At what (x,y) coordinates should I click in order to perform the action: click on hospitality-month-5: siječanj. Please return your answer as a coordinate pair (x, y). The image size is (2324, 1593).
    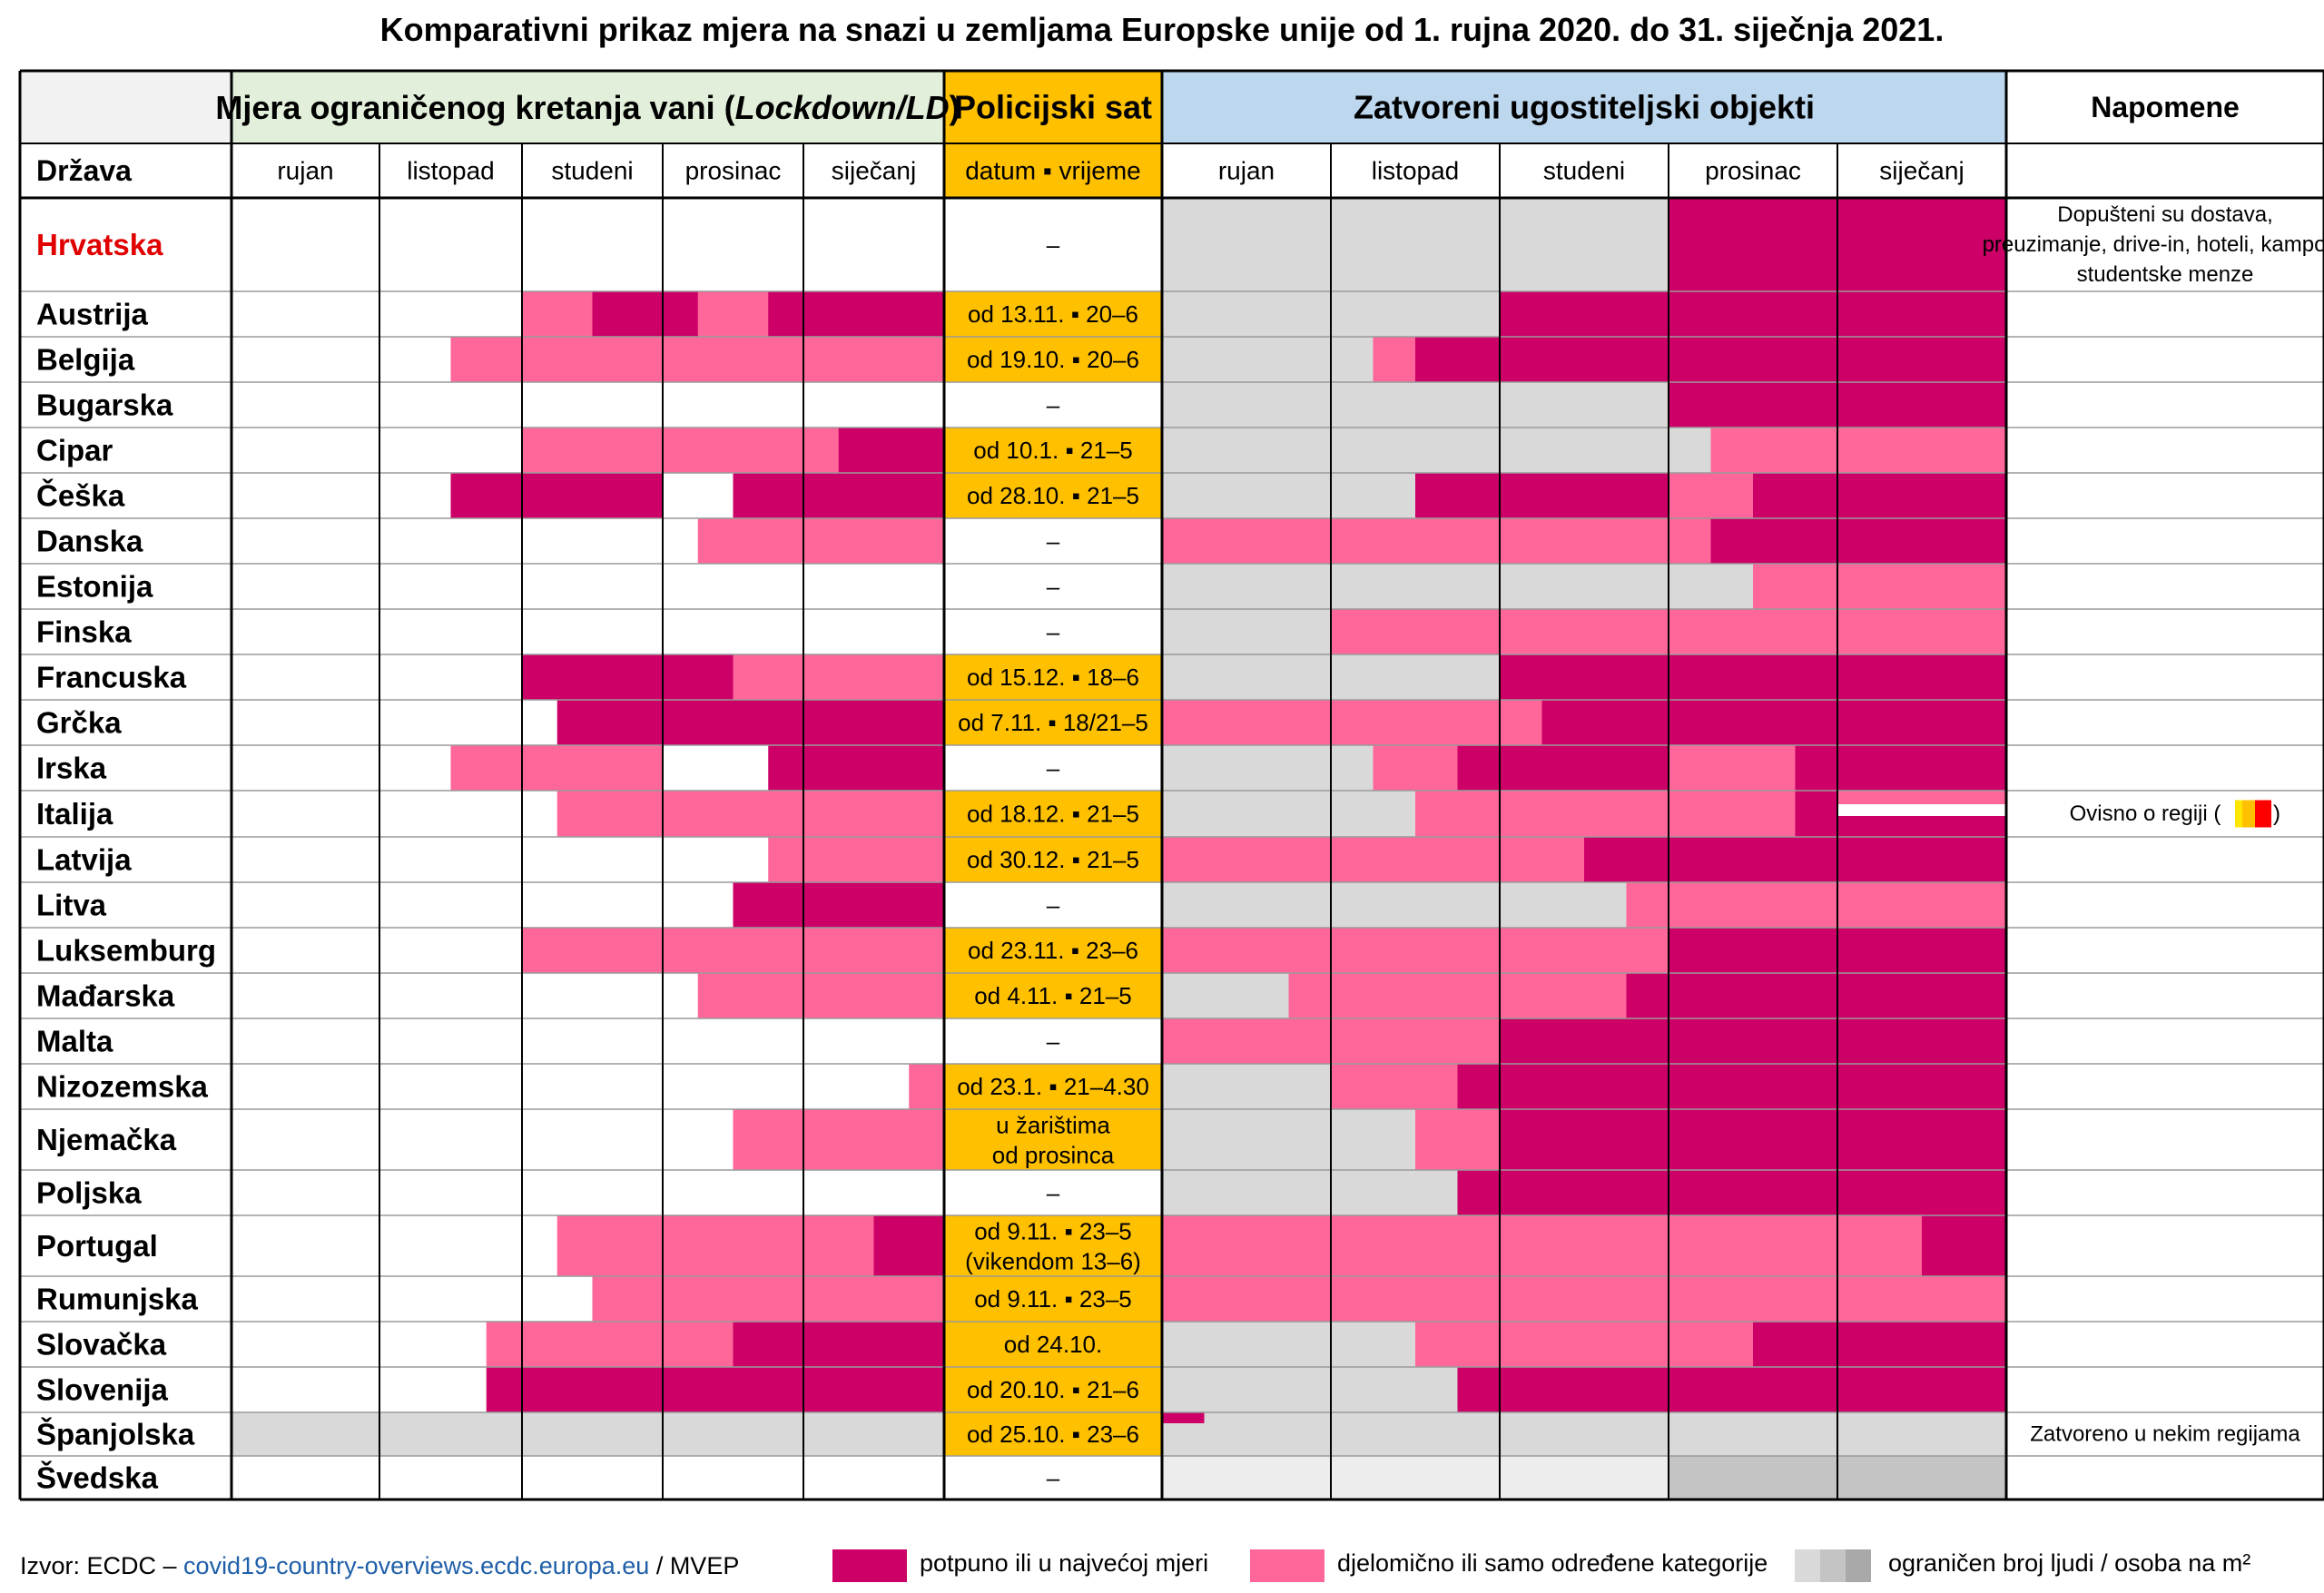
    Looking at the image, I should click on (1921, 171).